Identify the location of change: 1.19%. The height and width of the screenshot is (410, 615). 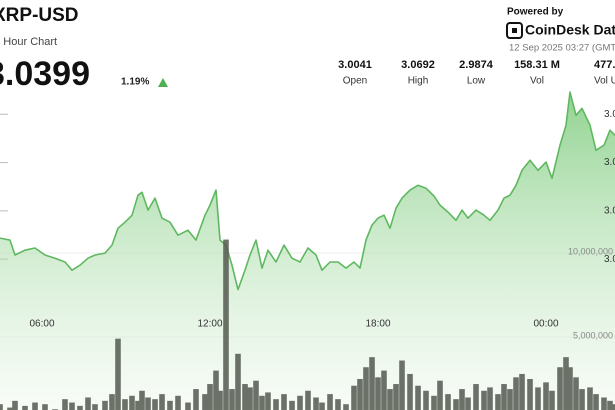
(135, 82).